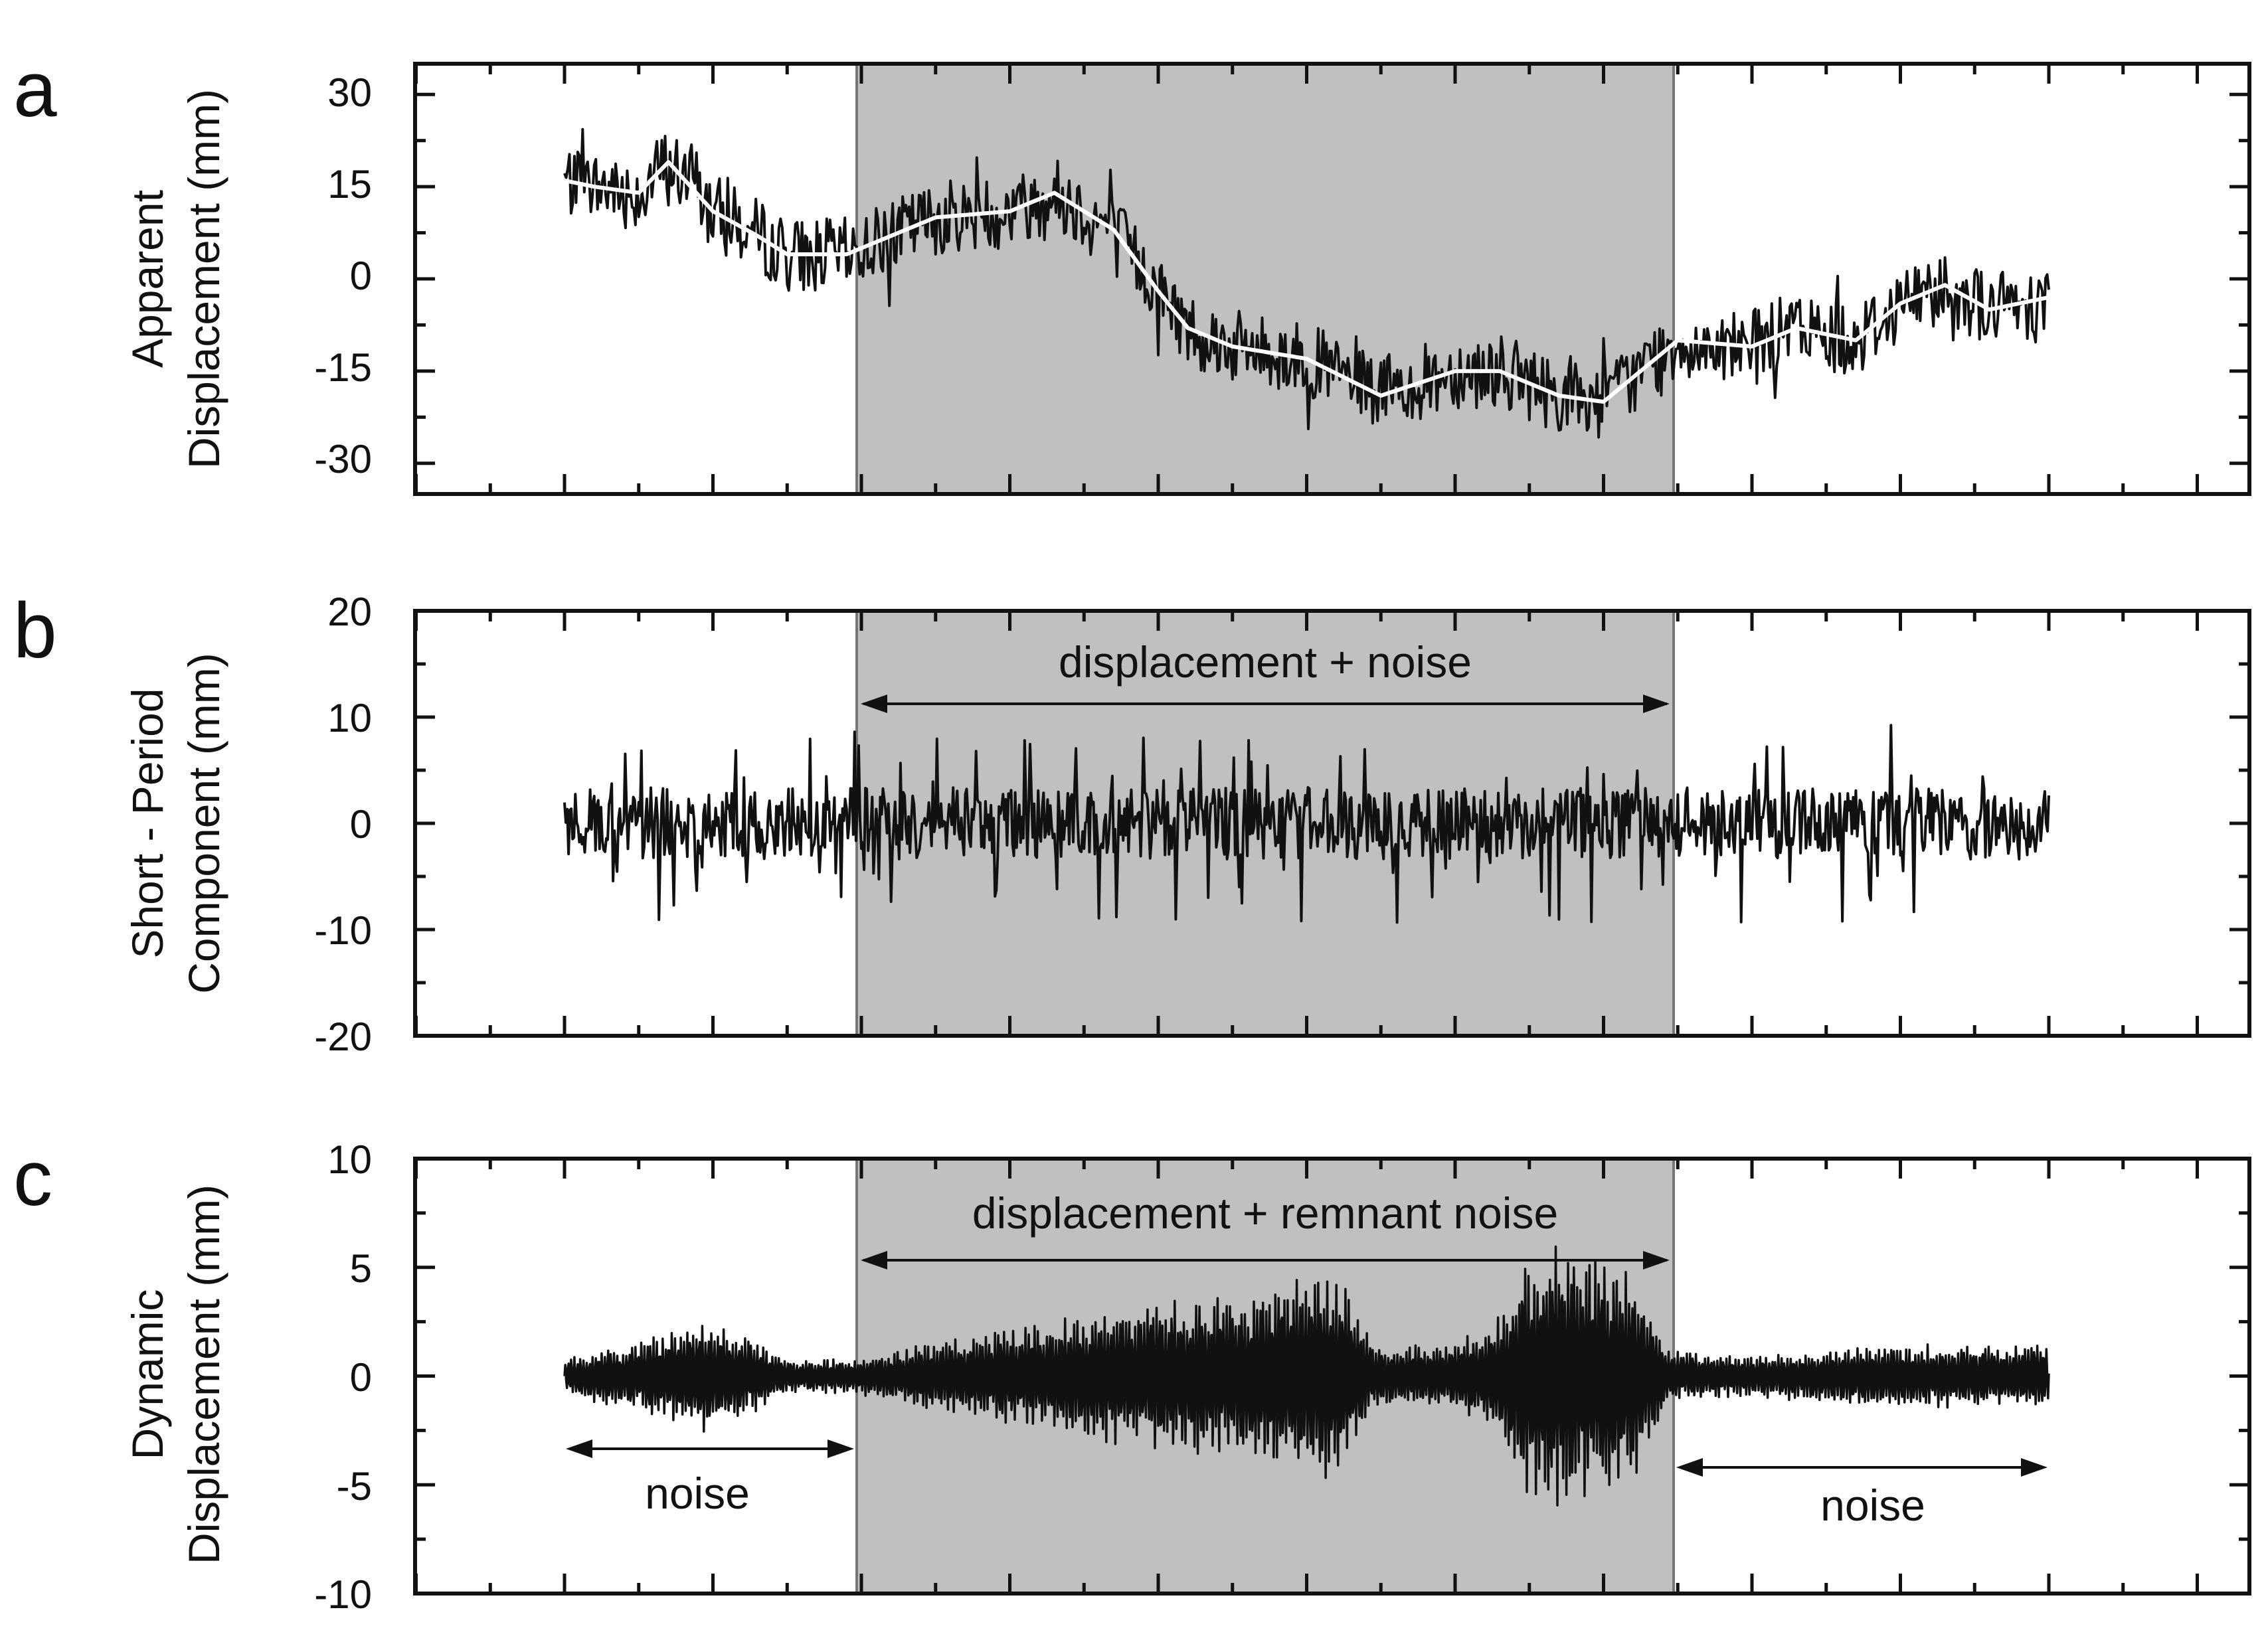  What do you see at coordinates (147, 1375) in the screenshot?
I see `panel-c-ylabel-line1: Dynamic` at bounding box center [147, 1375].